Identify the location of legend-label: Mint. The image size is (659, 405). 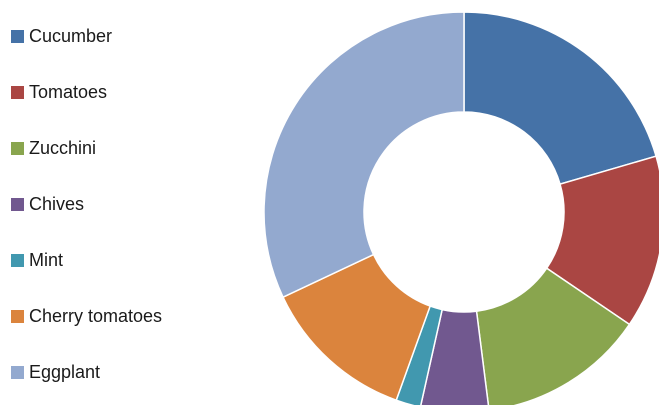
(46, 259).